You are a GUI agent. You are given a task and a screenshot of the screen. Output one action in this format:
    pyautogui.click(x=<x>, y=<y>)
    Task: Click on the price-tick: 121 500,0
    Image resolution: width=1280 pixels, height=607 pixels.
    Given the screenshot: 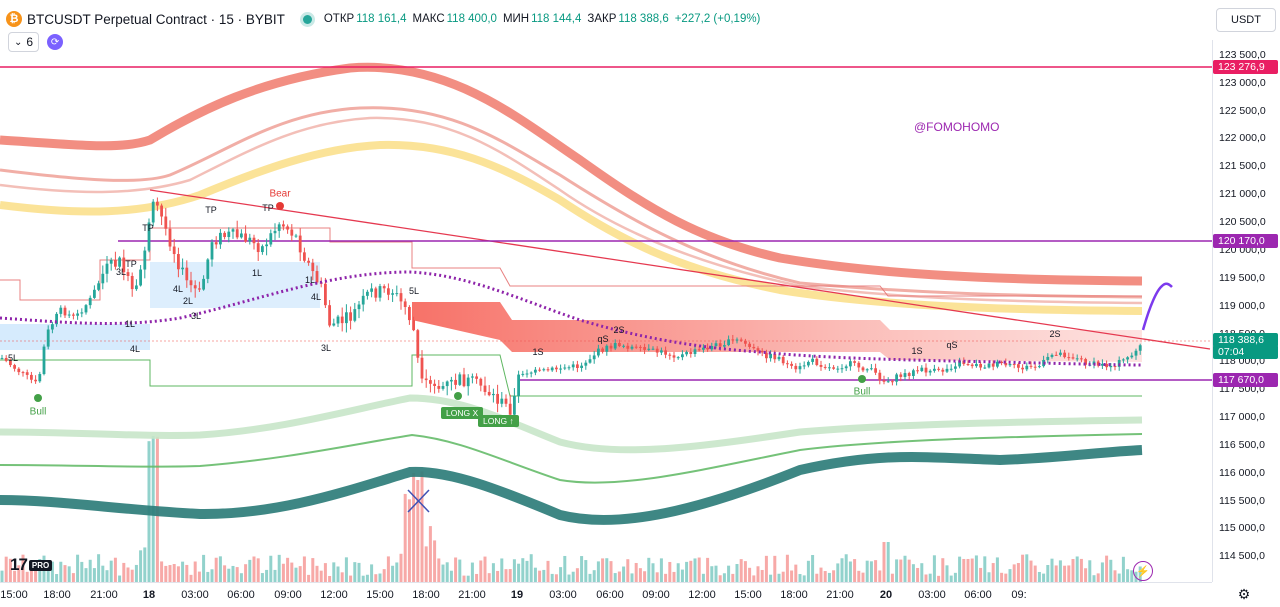 What is the action you would take?
    pyautogui.click(x=1242, y=166)
    